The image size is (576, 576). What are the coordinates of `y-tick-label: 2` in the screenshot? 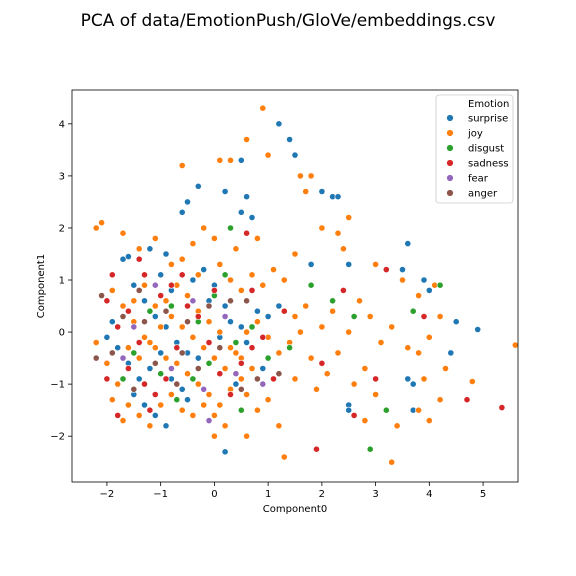 It's located at (62, 228).